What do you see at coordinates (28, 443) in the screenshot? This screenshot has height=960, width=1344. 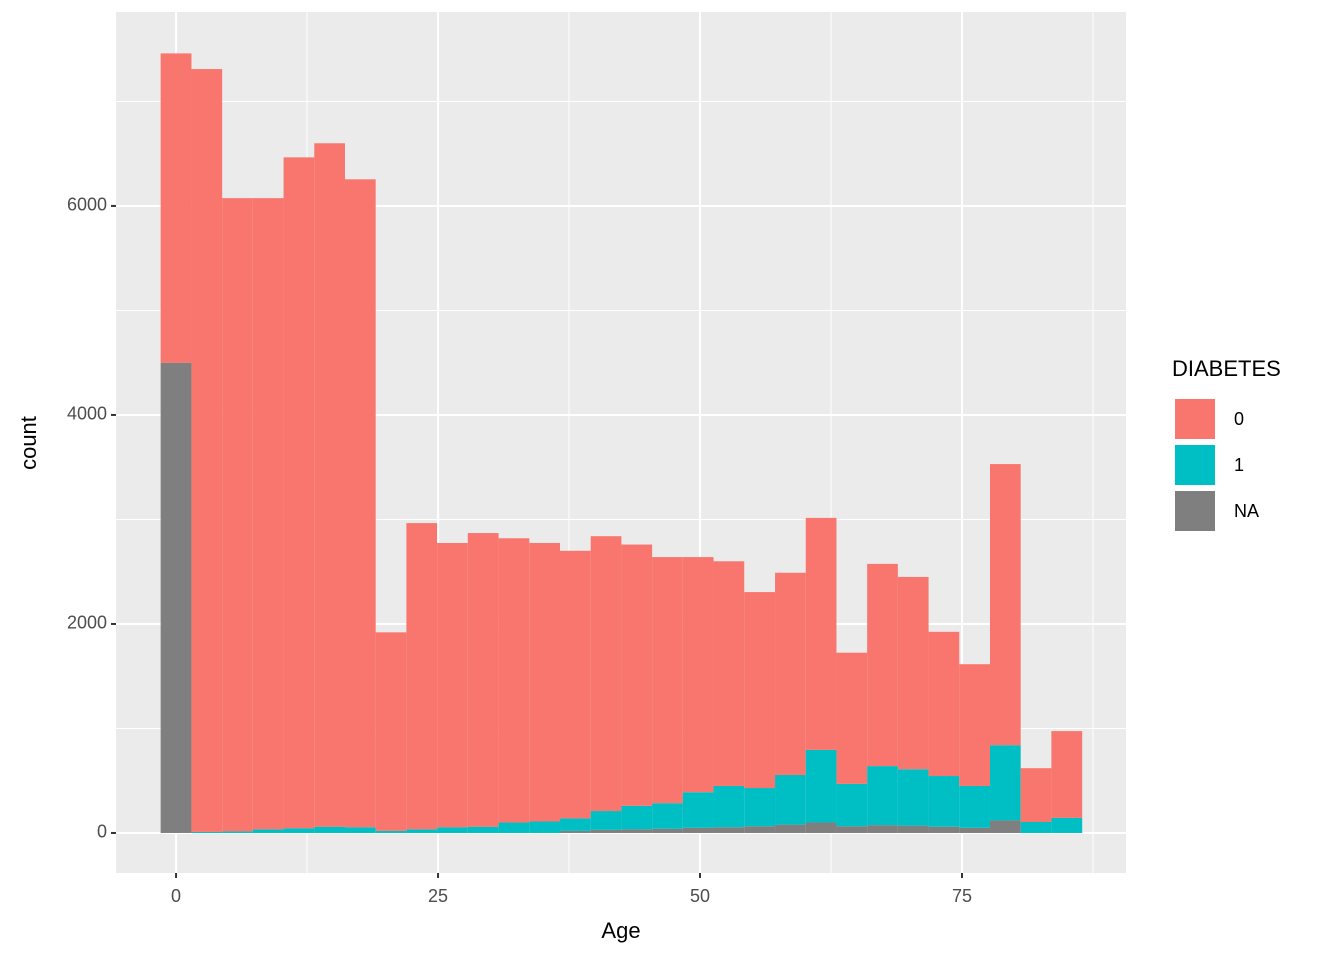 I see `y-axis-title: count` at bounding box center [28, 443].